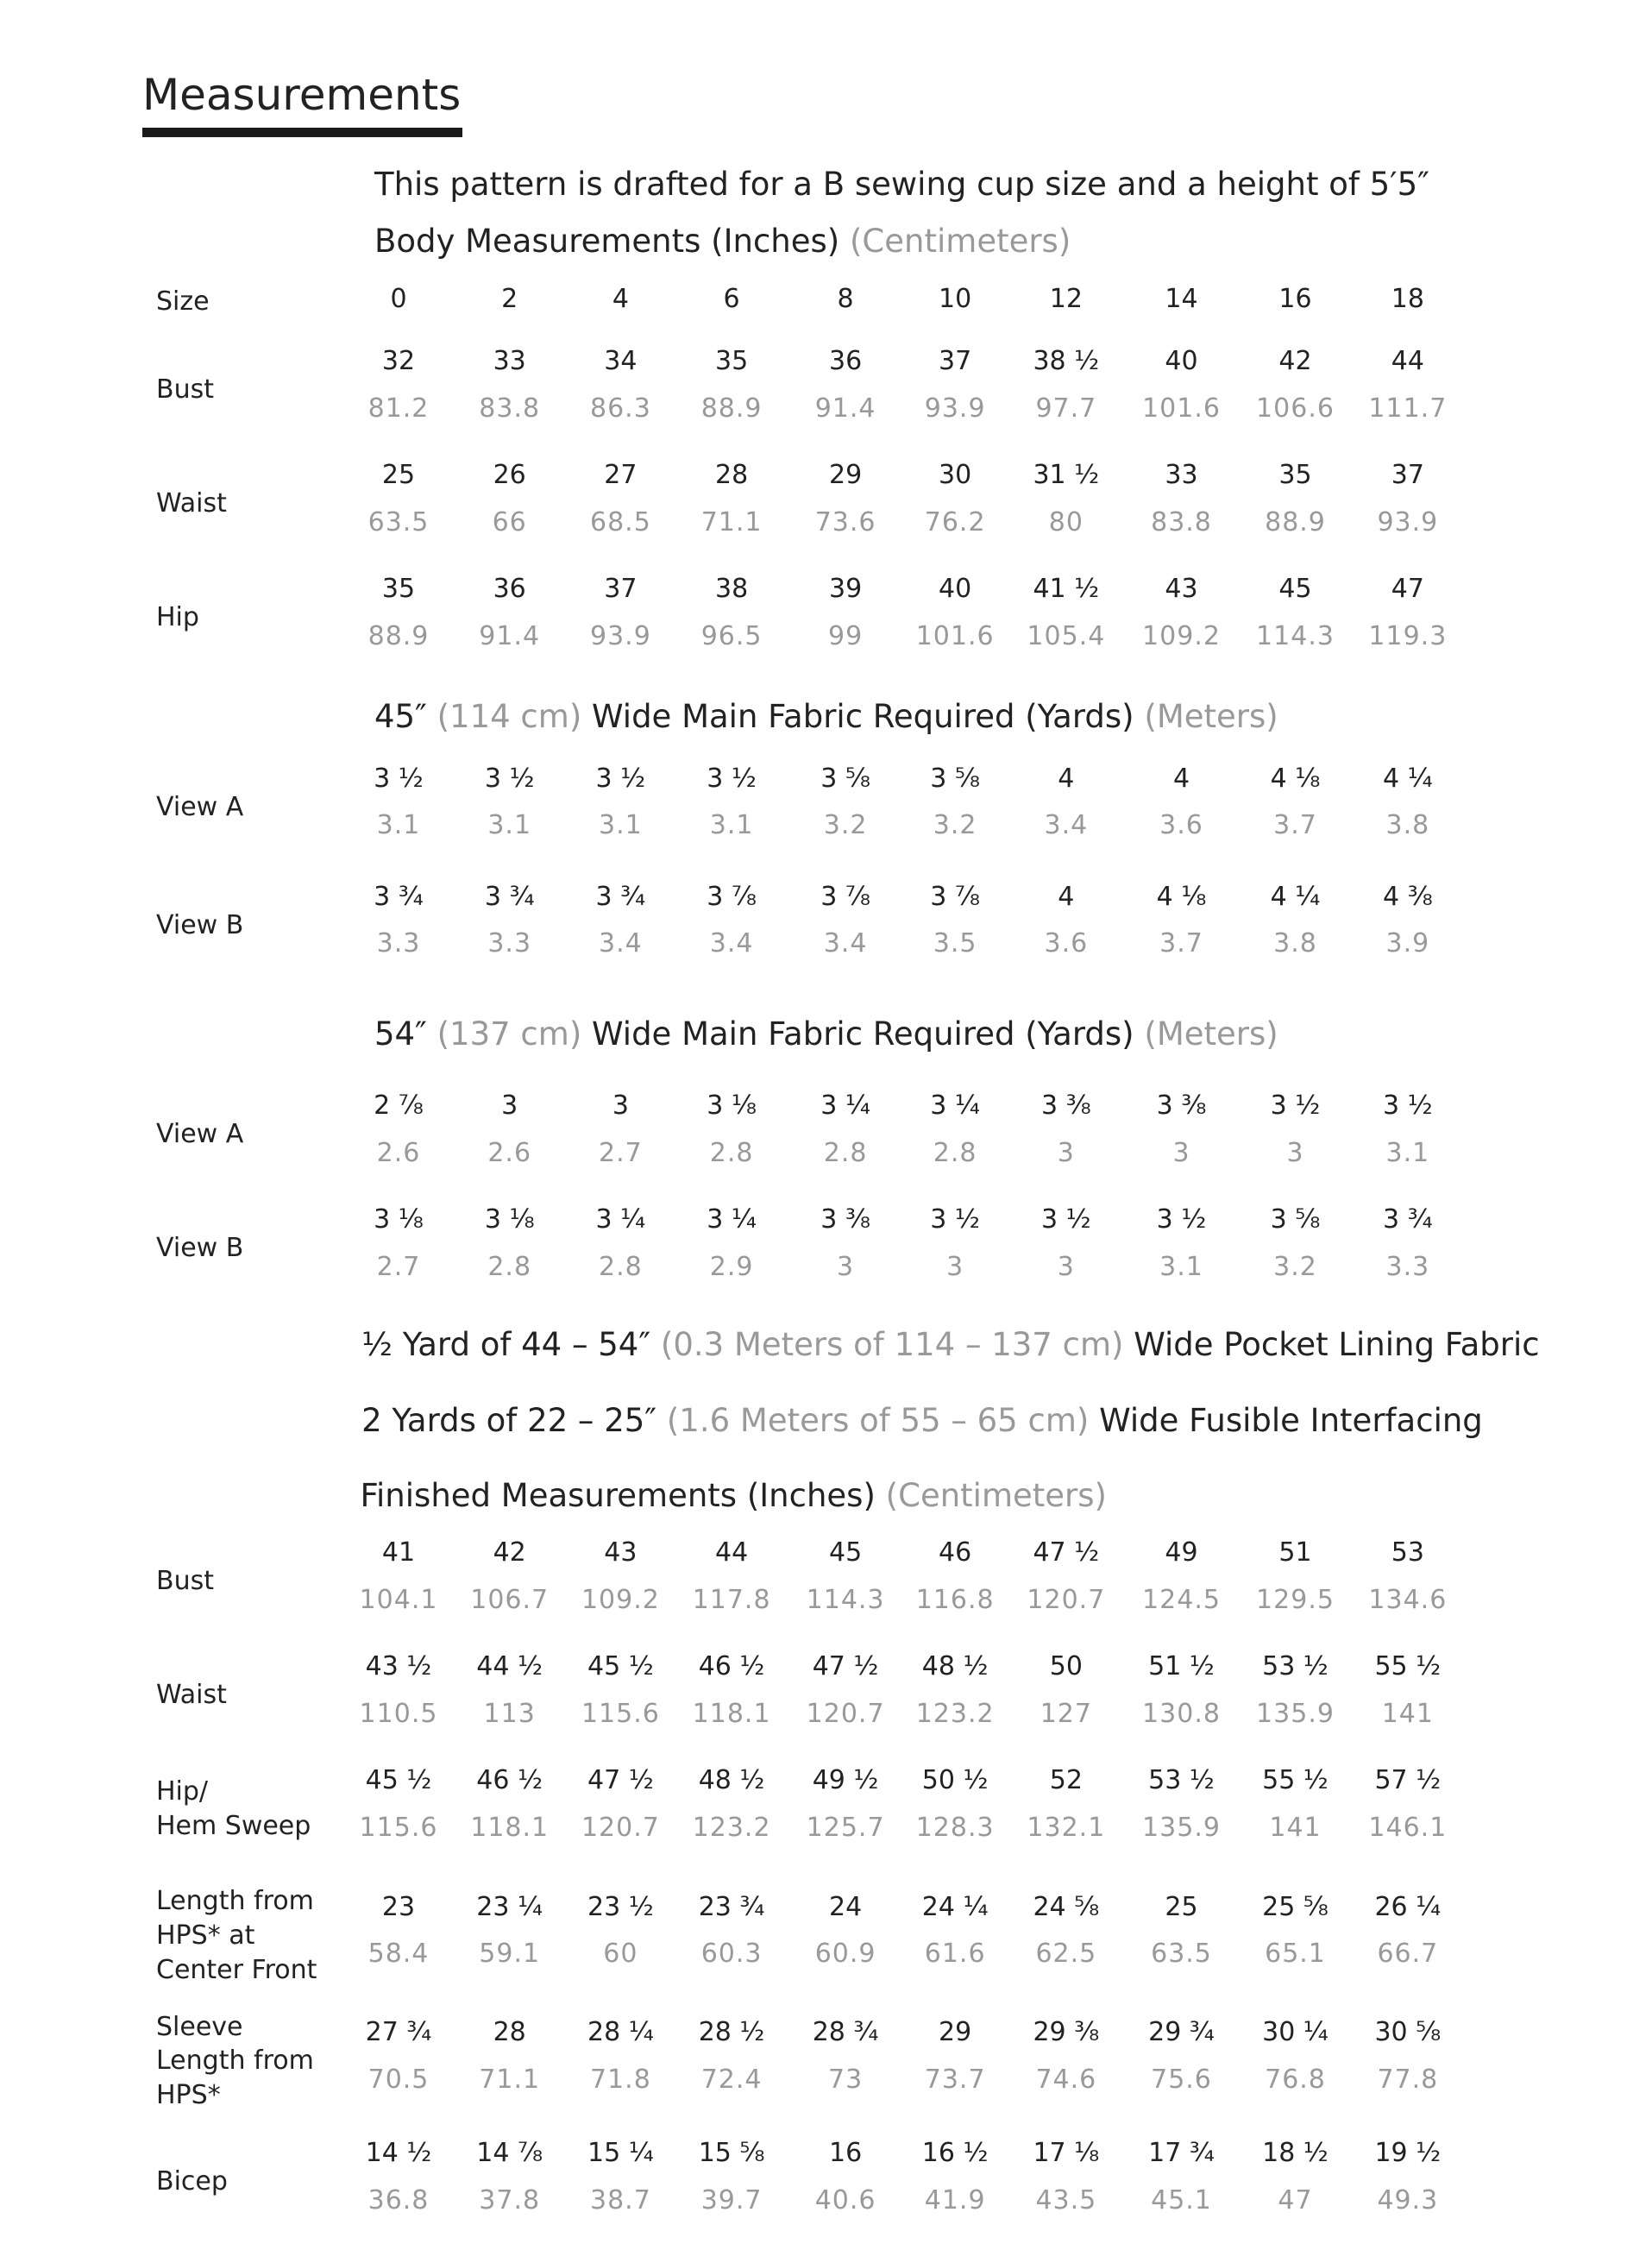 The width and height of the screenshot is (1652, 2250). What do you see at coordinates (1295, 636) in the screenshot?
I see `metric-value: 114.3` at bounding box center [1295, 636].